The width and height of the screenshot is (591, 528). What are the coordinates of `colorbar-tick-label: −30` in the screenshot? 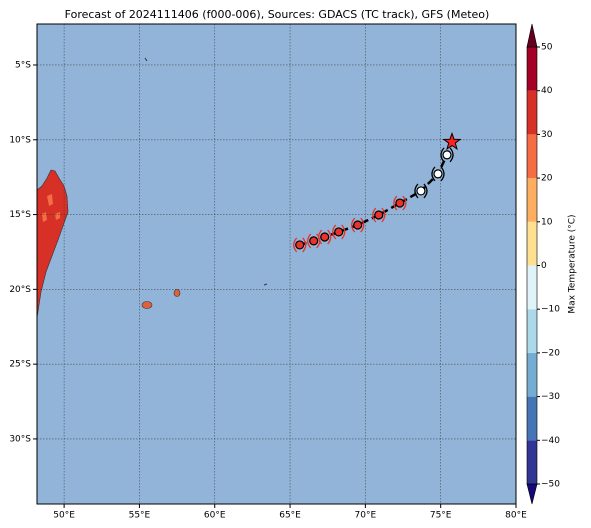 It's located at (550, 397).